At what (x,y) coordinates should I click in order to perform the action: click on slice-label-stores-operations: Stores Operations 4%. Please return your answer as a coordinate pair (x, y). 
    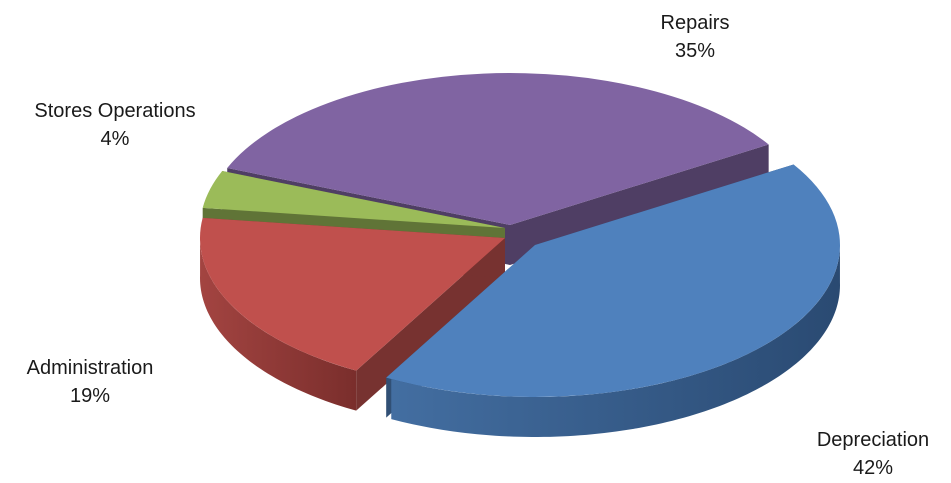
    Looking at the image, I should click on (115, 125).